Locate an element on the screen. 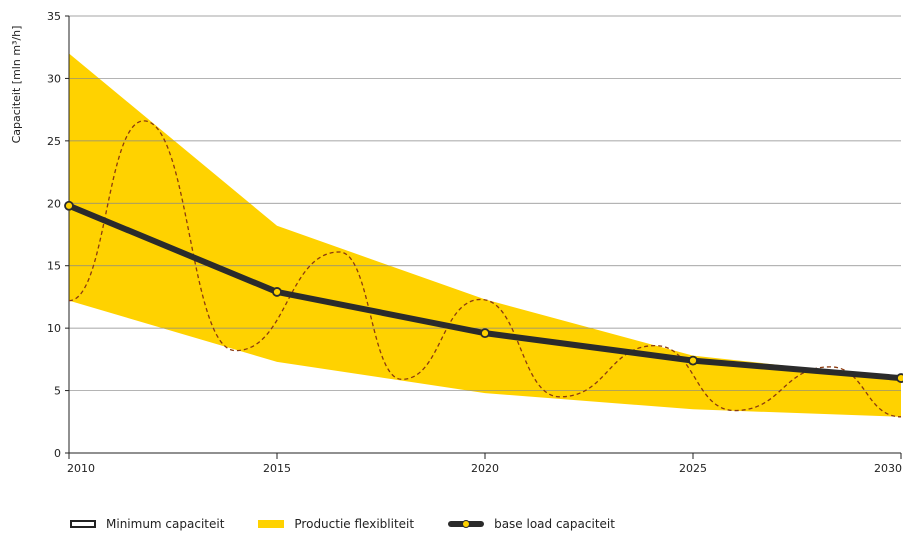  base-load-point-2010 is located at coordinates (69, 205).